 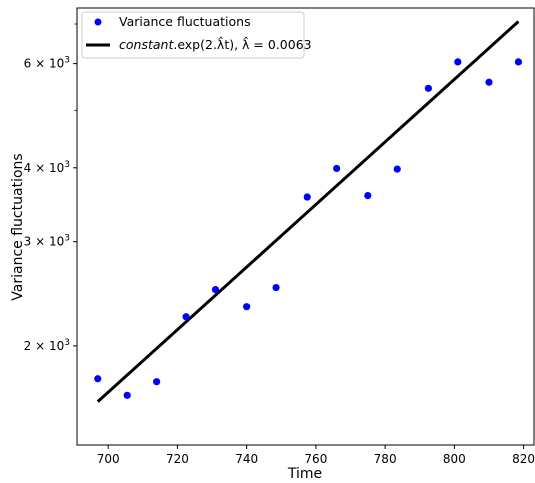 I want to click on y-tick-label: 2 × 103, so click(x=47, y=345).